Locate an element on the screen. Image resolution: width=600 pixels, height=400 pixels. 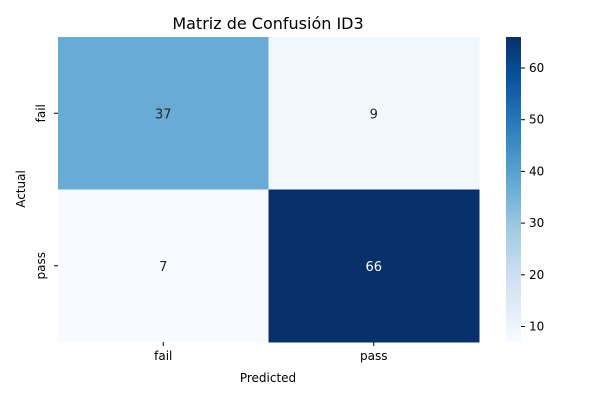
colorbar is located at coordinates (513, 189).